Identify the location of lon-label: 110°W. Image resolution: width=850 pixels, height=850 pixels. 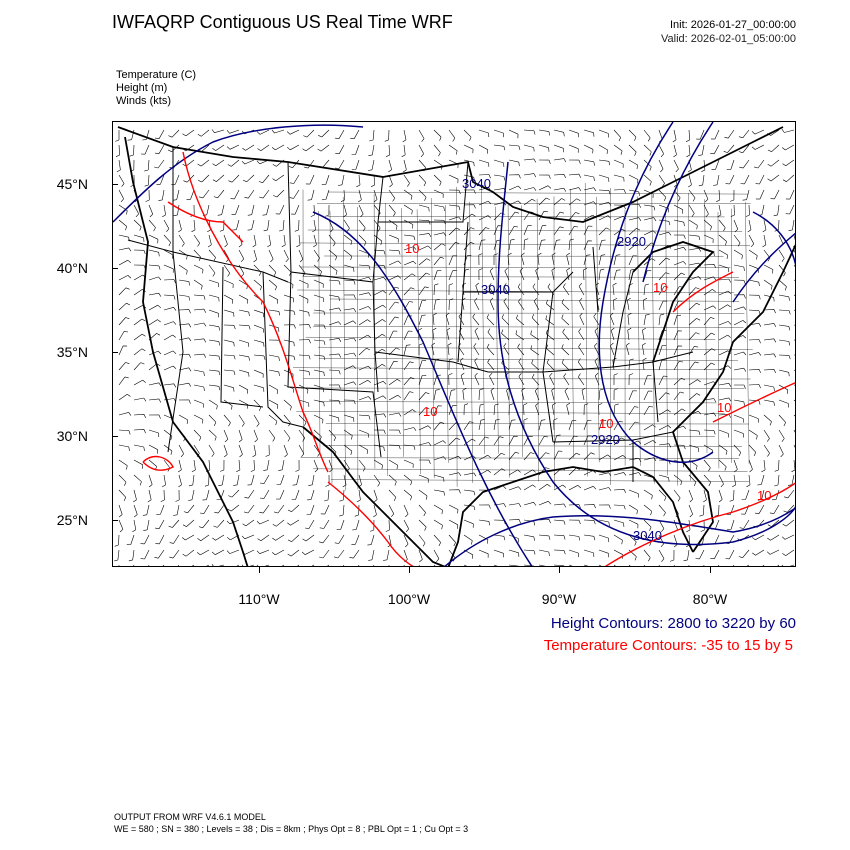
(259, 599).